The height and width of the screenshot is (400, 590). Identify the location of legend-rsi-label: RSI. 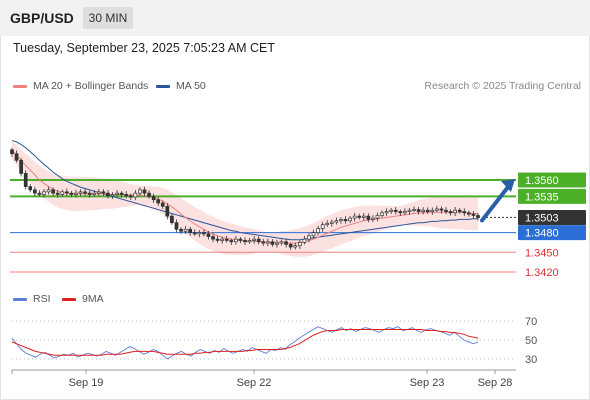
(42, 299).